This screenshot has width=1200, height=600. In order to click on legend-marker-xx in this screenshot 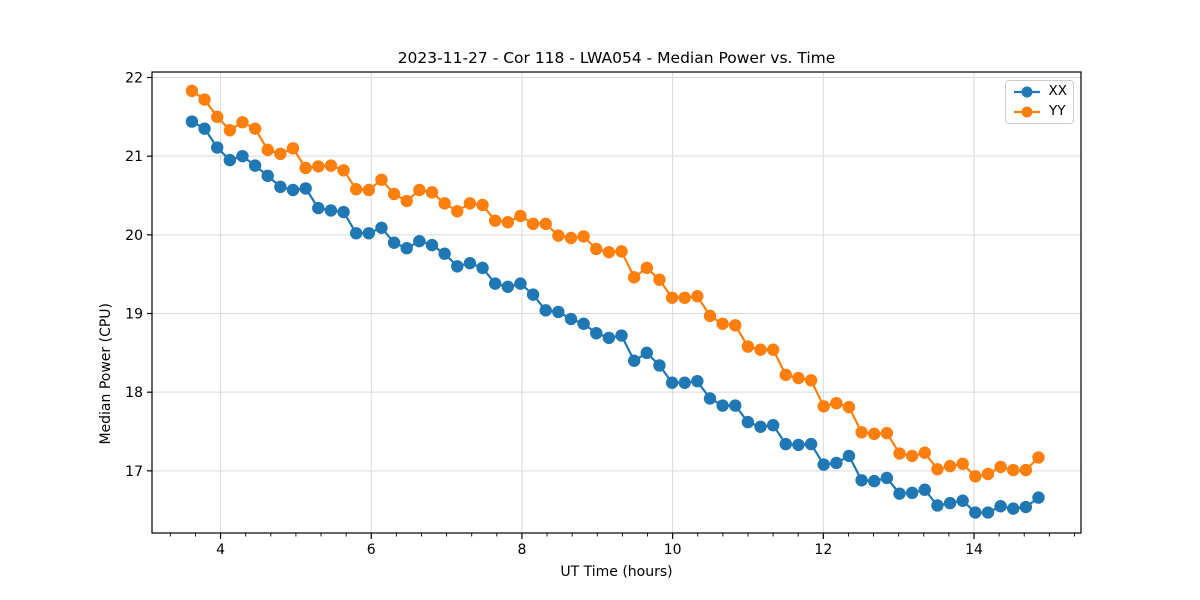, I will do `click(1027, 92)`.